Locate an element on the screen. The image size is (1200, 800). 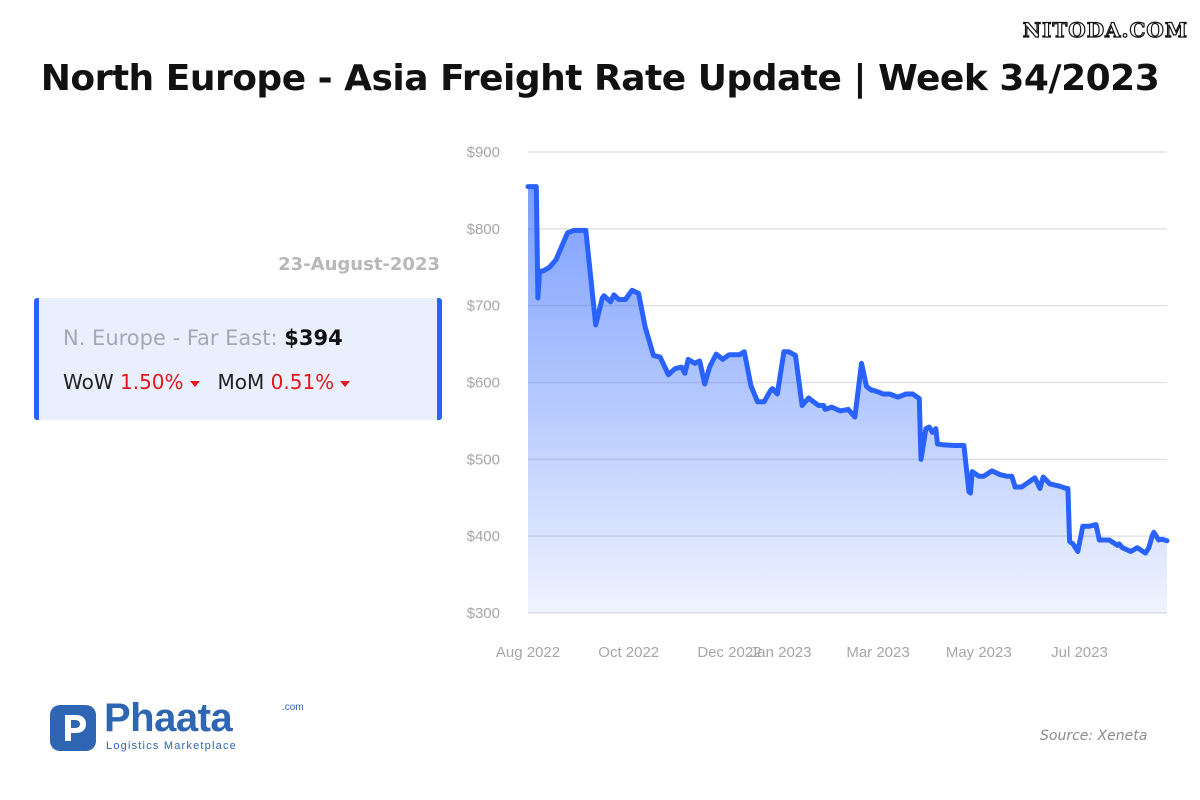
y-tick-label: $600 is located at coordinates (483, 383).